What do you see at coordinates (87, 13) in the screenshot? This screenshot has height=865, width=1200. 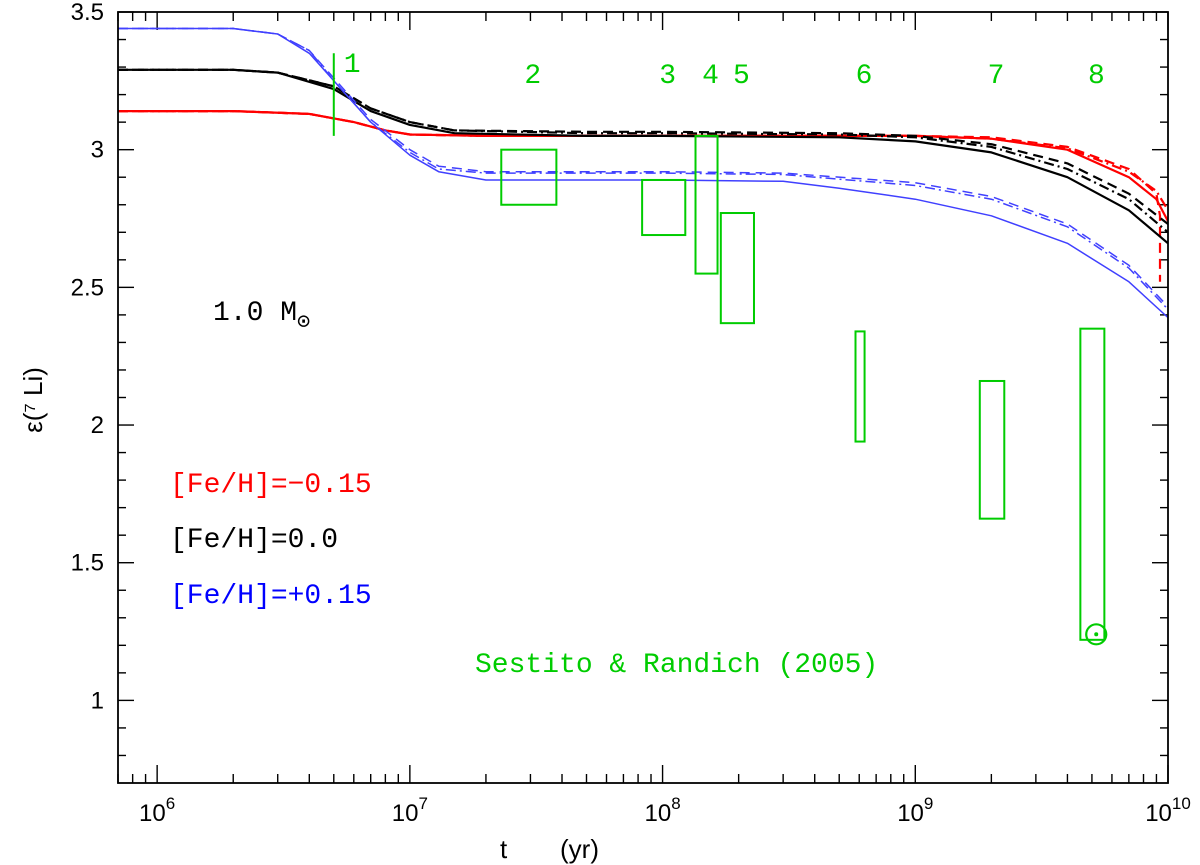 I see `y-tick-label: 3.5` at bounding box center [87, 13].